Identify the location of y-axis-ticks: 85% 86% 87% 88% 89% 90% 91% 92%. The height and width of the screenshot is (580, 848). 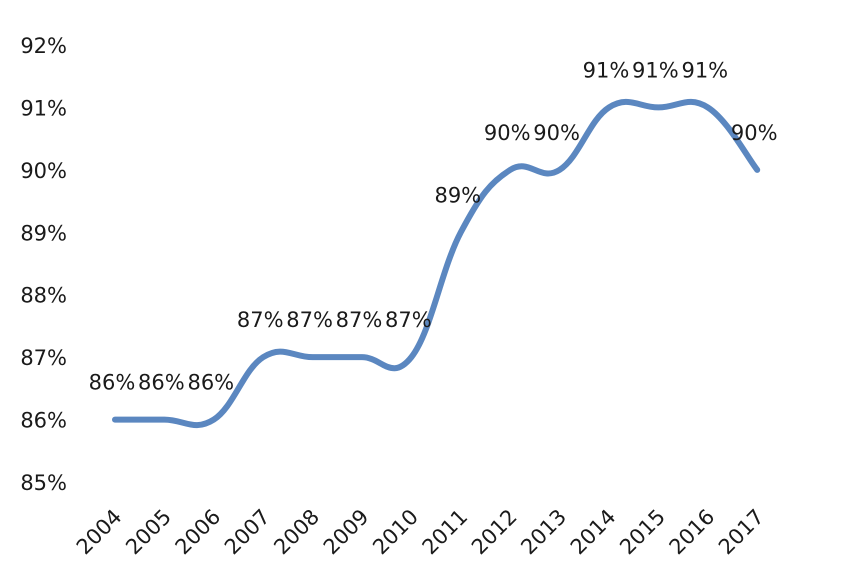
(43, 264).